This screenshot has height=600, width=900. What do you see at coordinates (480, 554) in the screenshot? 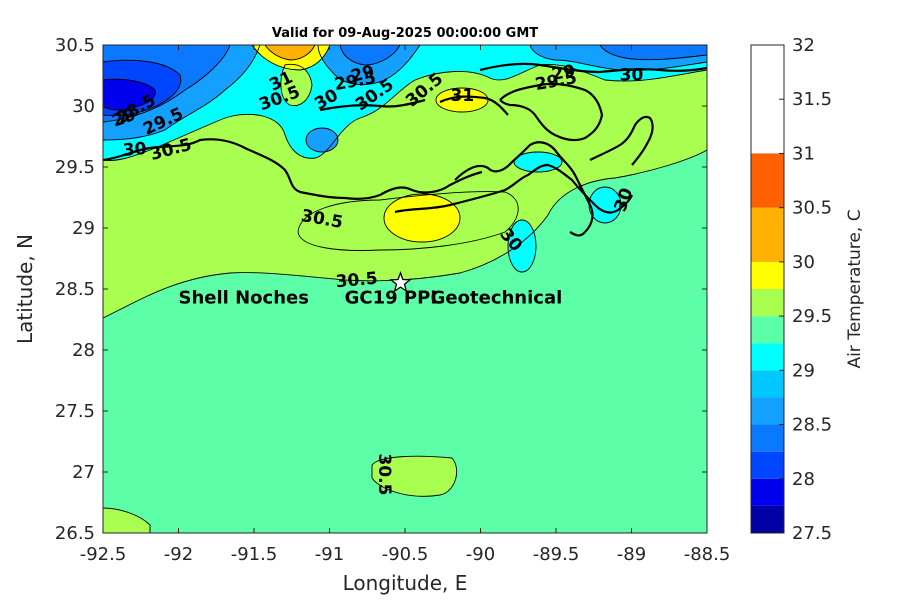
I see `x-tick-label: -90` at bounding box center [480, 554].